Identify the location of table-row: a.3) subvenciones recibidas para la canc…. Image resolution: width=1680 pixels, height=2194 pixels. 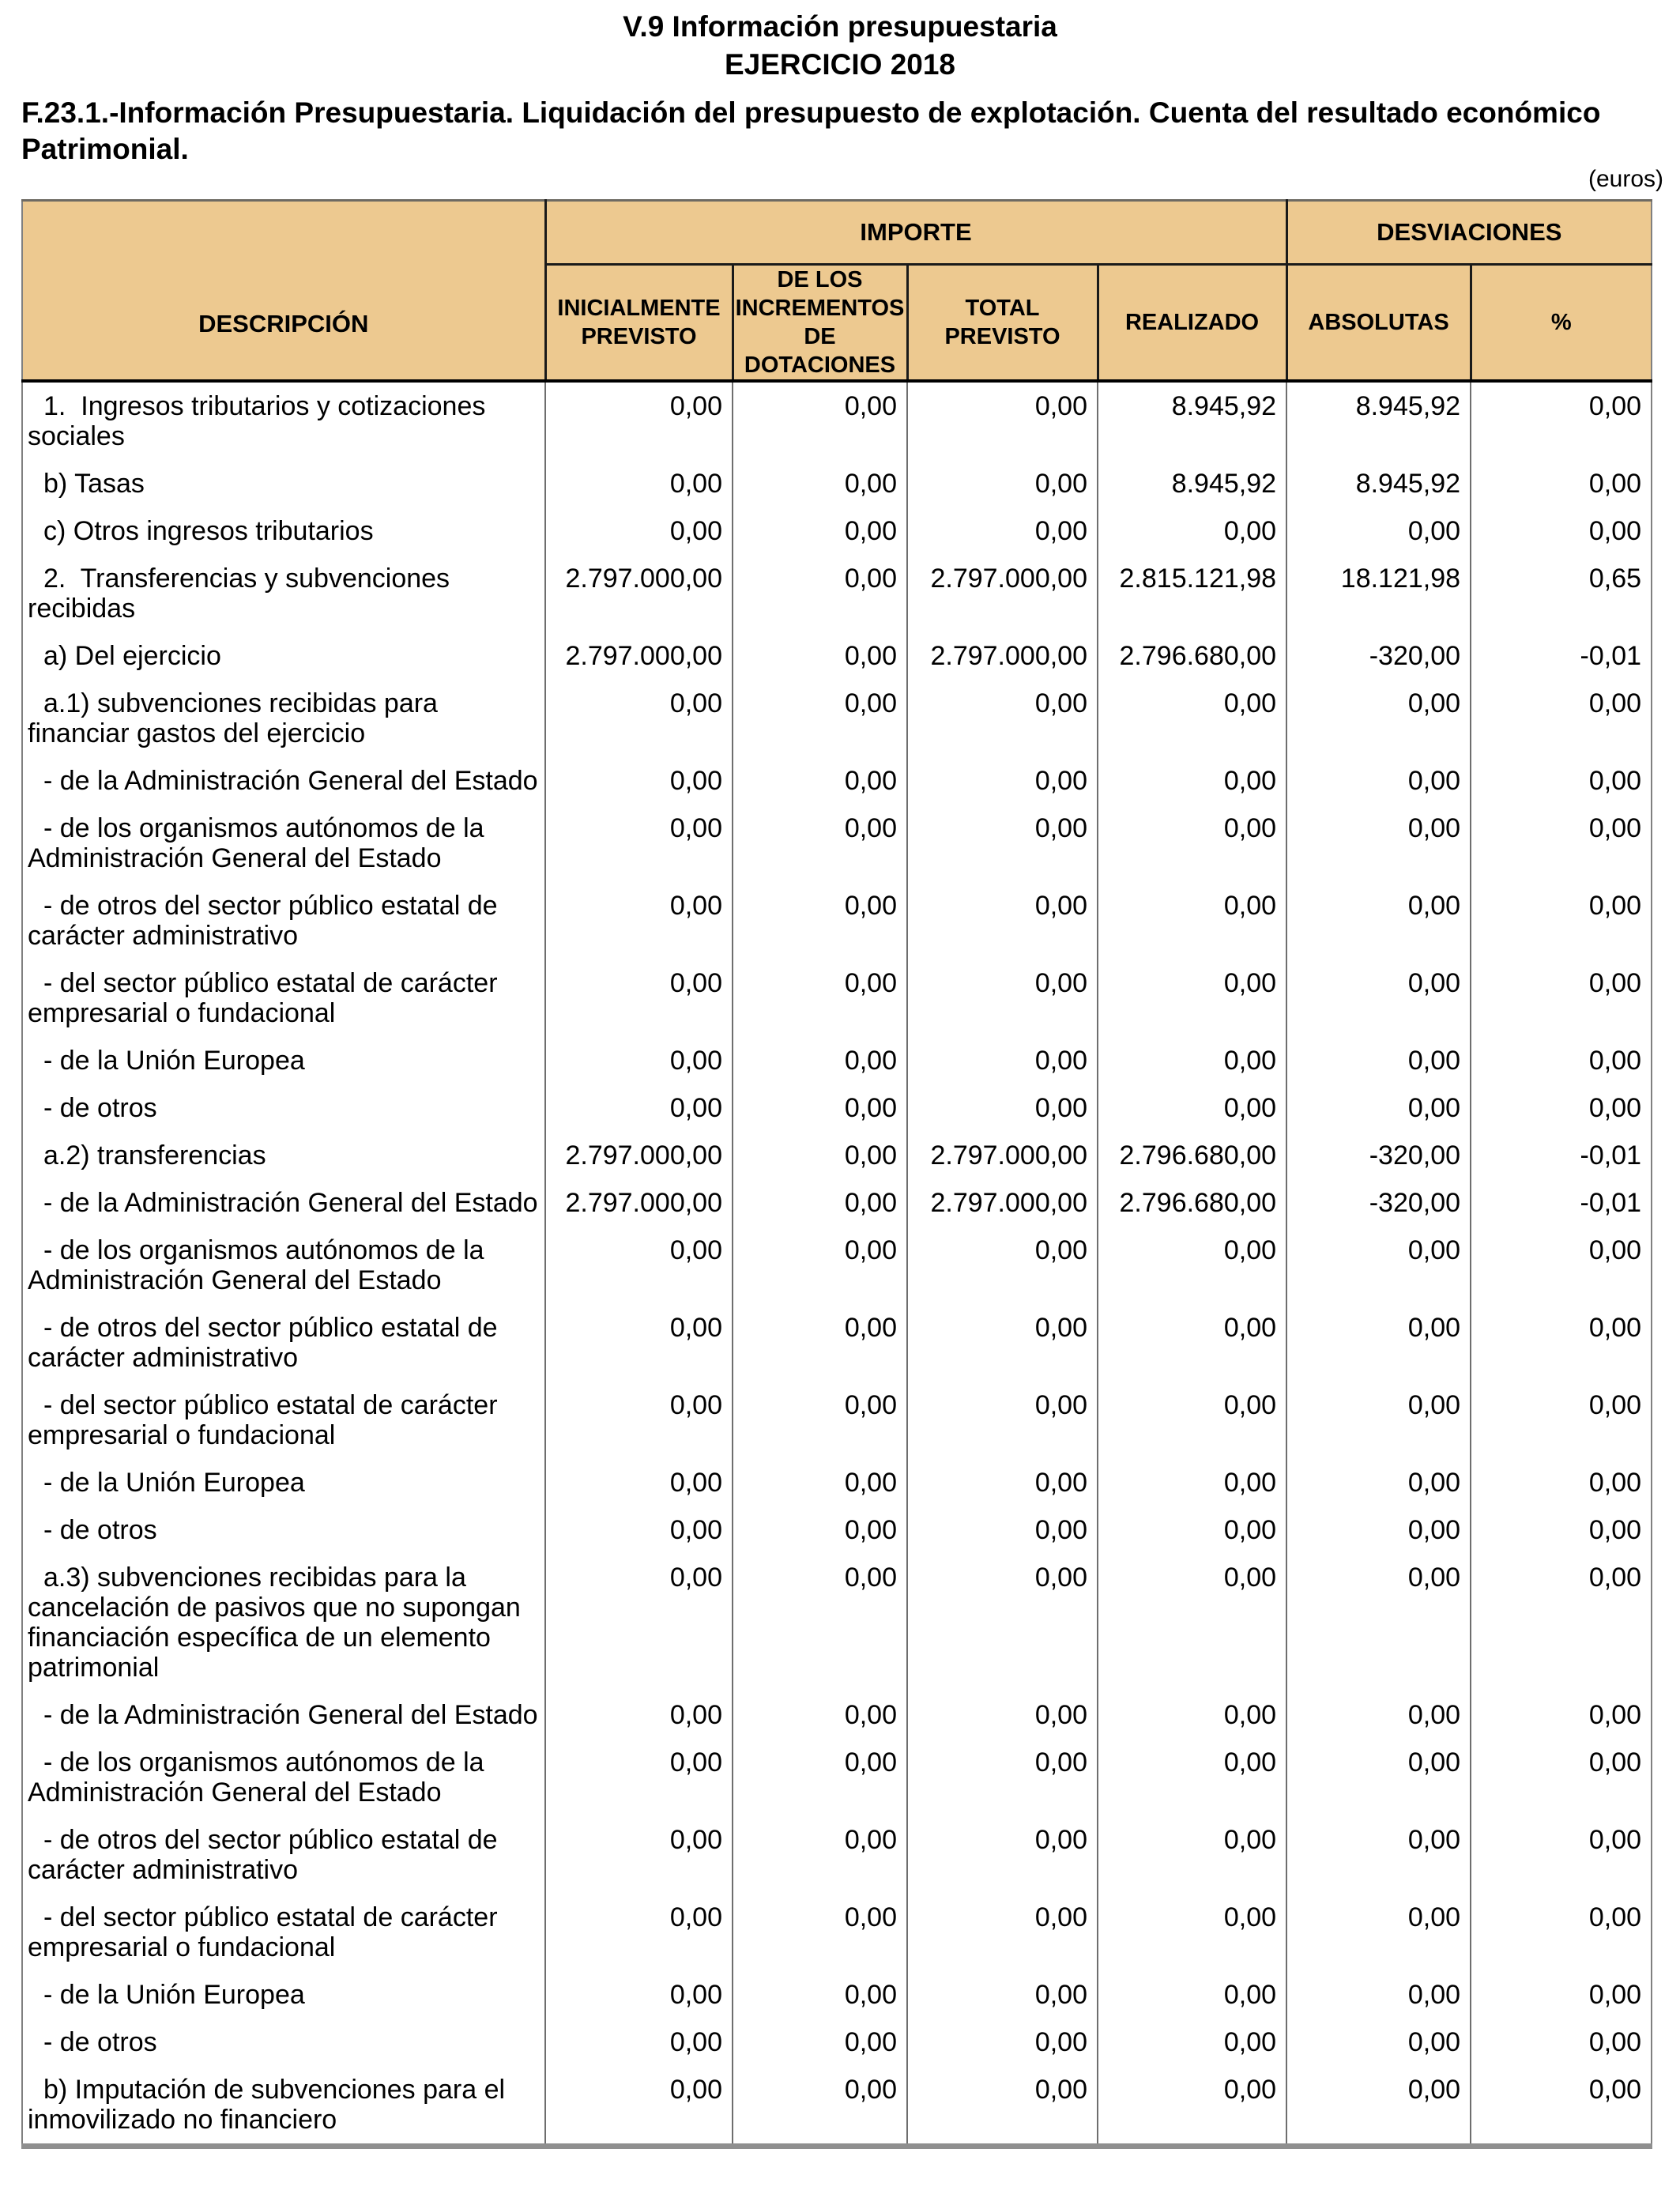
(837, 1622).